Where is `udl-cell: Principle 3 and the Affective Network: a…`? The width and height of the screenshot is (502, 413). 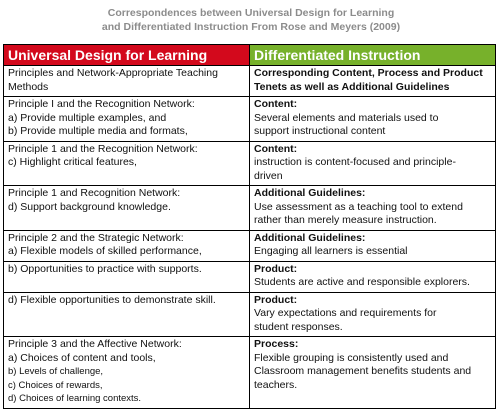
udl-cell: Principle 3 and the Affective Network: a… is located at coordinates (126, 372).